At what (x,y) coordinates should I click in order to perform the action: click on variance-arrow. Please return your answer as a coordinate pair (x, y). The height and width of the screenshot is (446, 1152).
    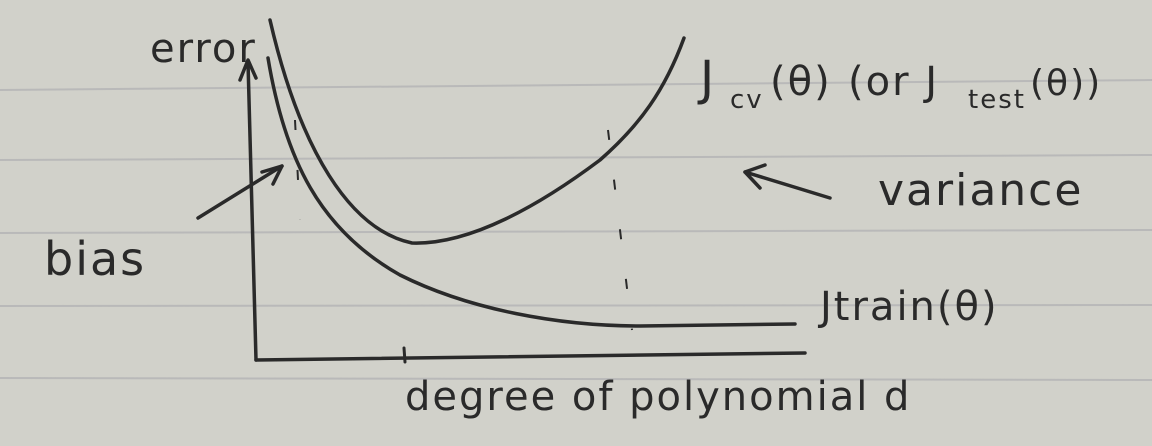
    Looking at the image, I should click on (787, 185).